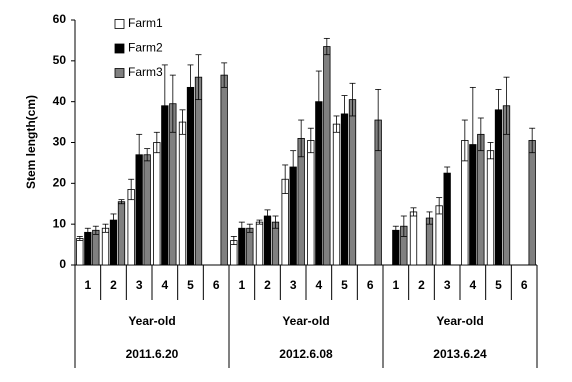 This screenshot has width=572, height=382. I want to click on y-tick-label: 50, so click(60, 60).